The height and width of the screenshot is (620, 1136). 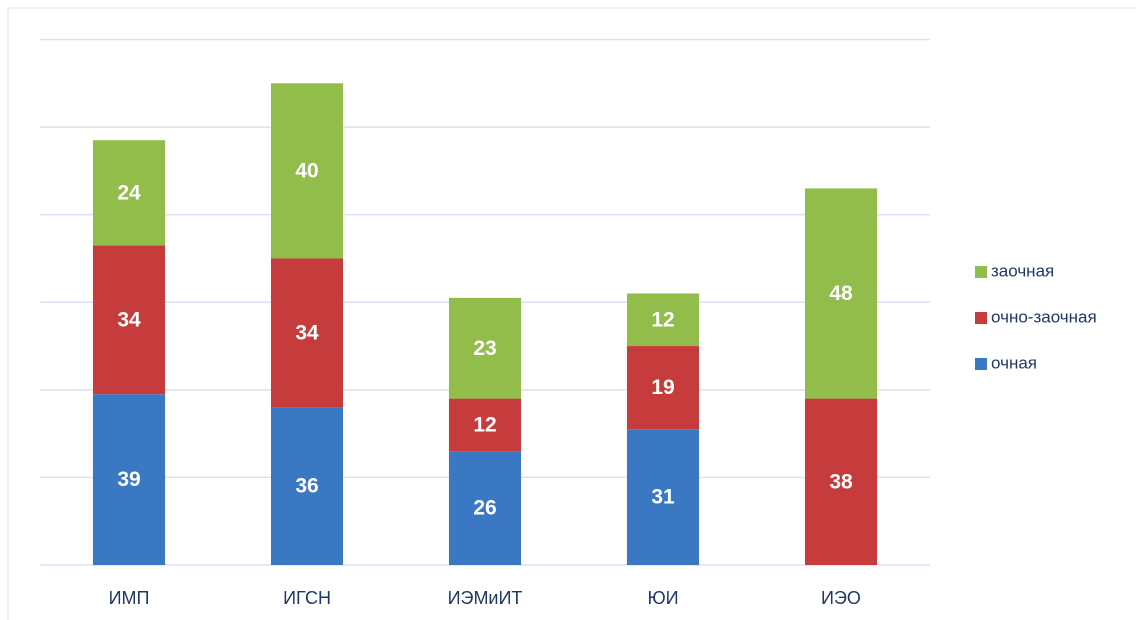 What do you see at coordinates (1044, 316) in the screenshot?
I see `legend-label: очно-заочная` at bounding box center [1044, 316].